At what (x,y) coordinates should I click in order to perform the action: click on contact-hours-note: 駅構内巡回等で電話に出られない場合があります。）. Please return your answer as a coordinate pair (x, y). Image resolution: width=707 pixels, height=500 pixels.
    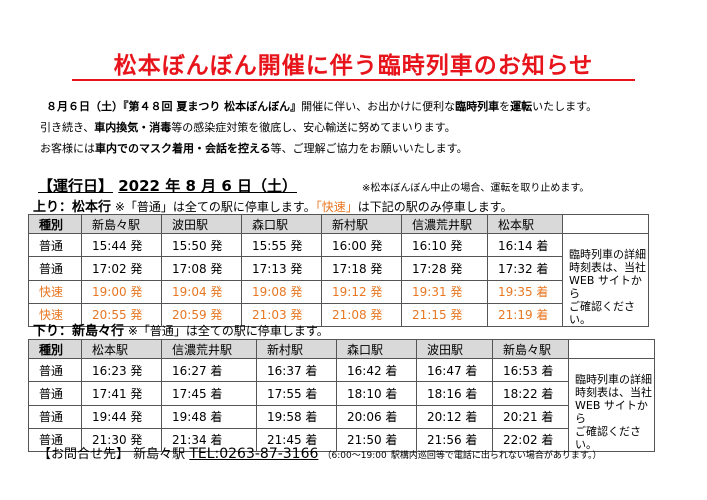
    Looking at the image, I should click on (496, 456).